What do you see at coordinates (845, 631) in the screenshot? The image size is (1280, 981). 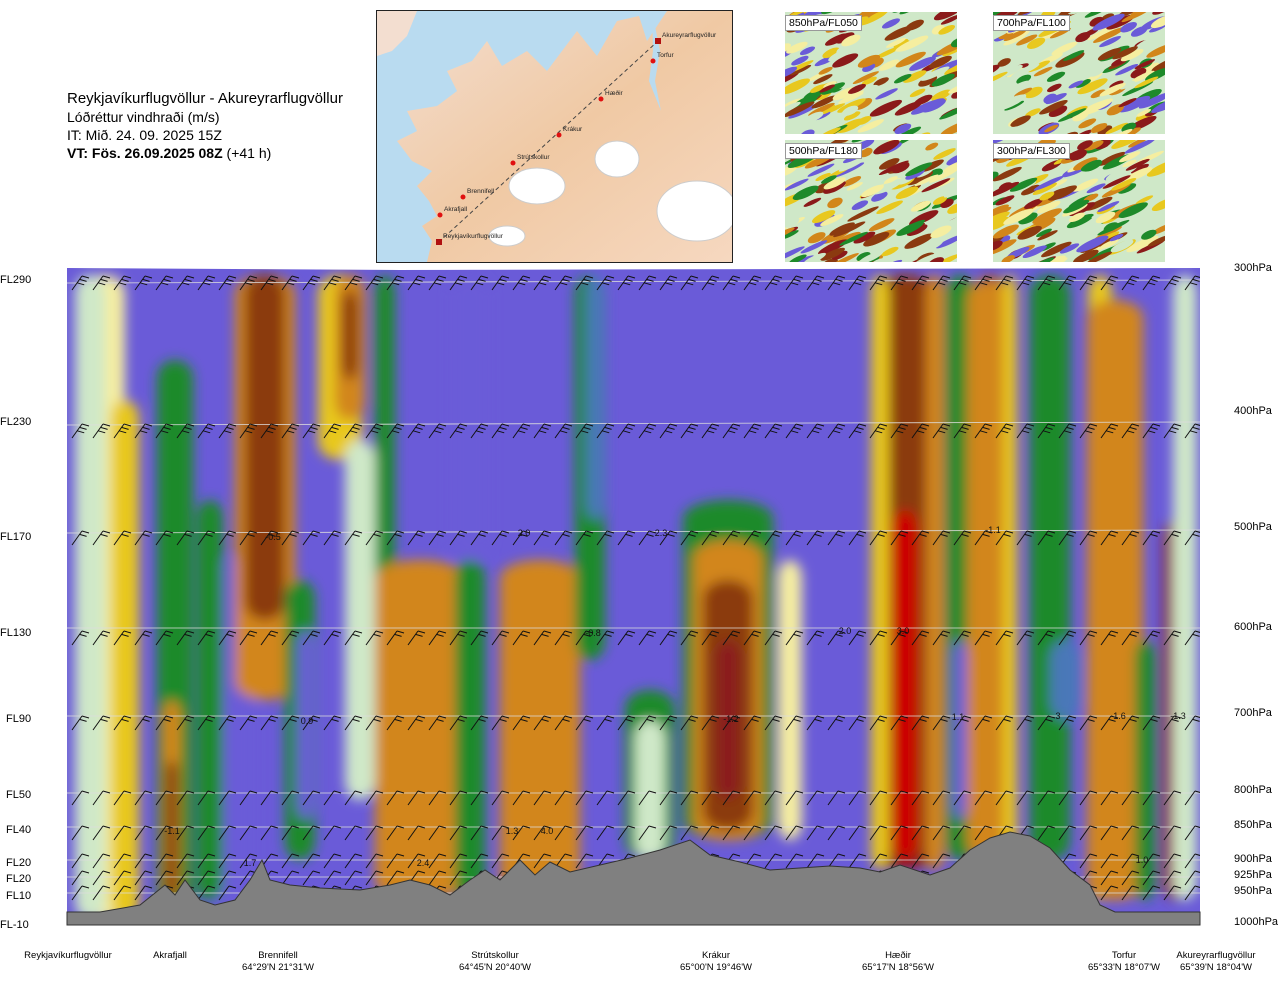 I see `value-label: 2.0` at bounding box center [845, 631].